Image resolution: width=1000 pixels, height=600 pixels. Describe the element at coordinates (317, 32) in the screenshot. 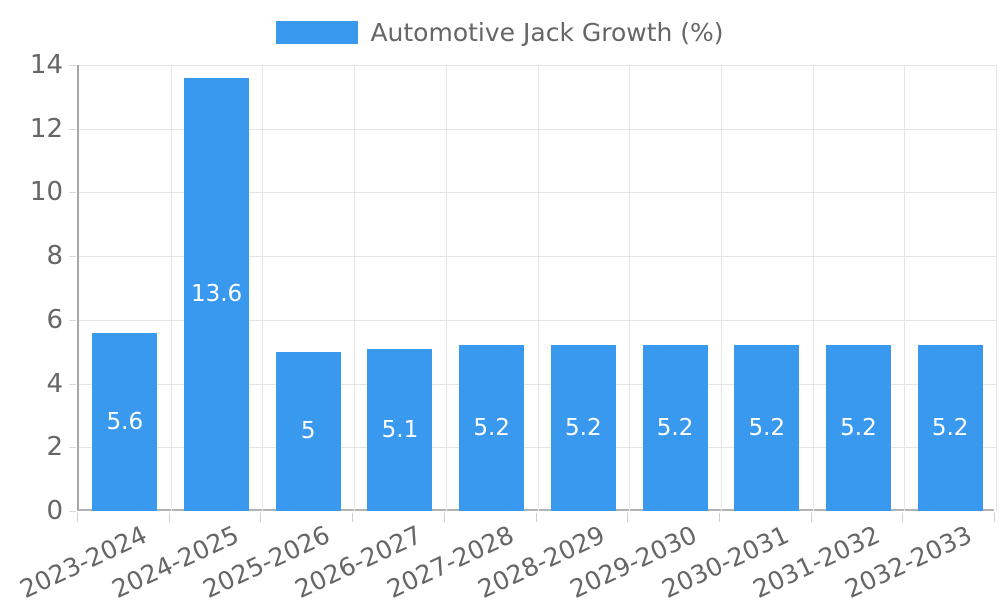

I see `legend-swatch` at that location.